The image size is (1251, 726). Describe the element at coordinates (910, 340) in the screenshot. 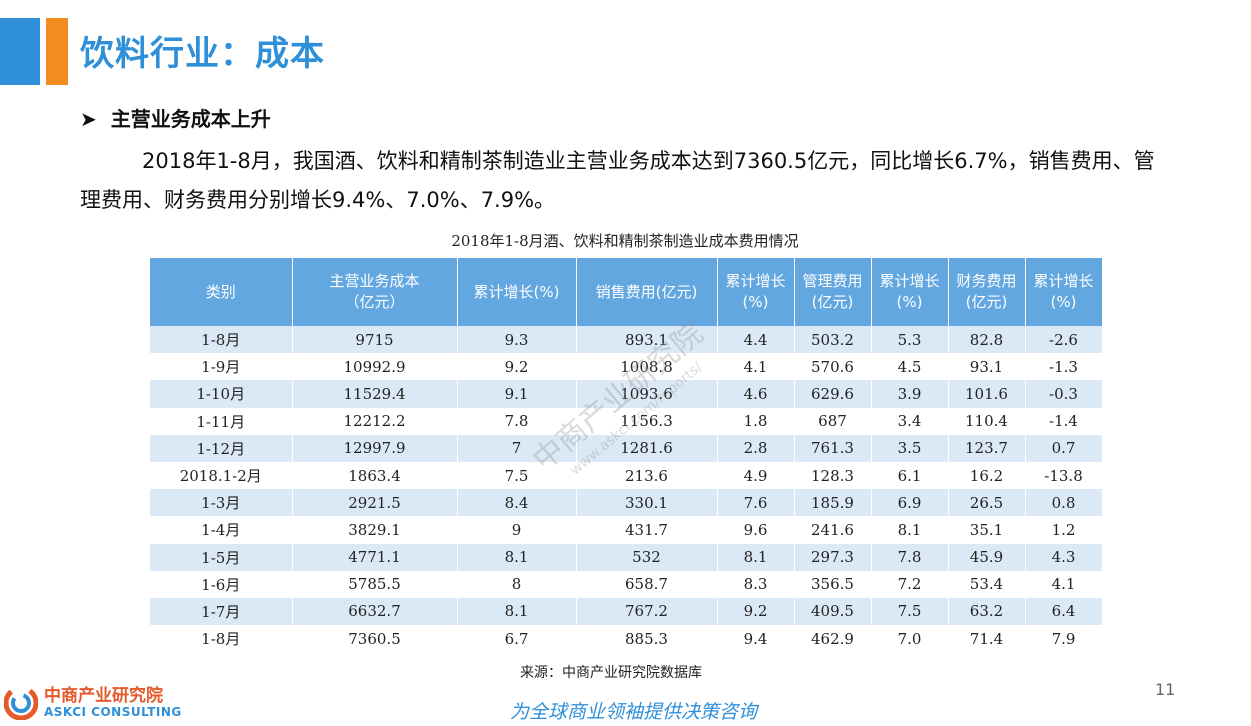

I see `table-cell: 5.3` at that location.